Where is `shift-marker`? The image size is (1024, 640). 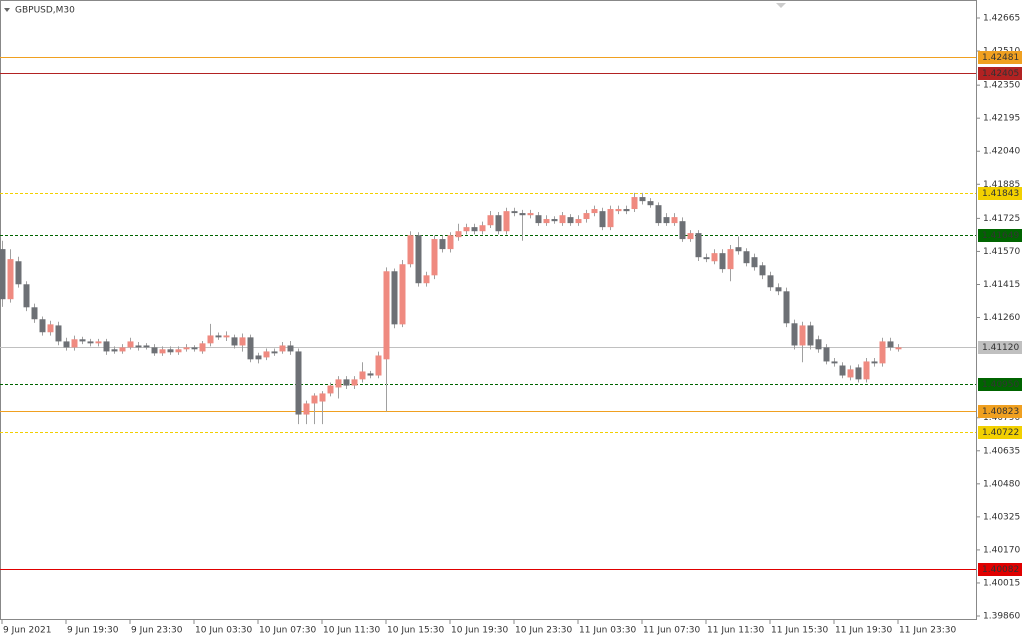 shift-marker is located at coordinates (781, 5).